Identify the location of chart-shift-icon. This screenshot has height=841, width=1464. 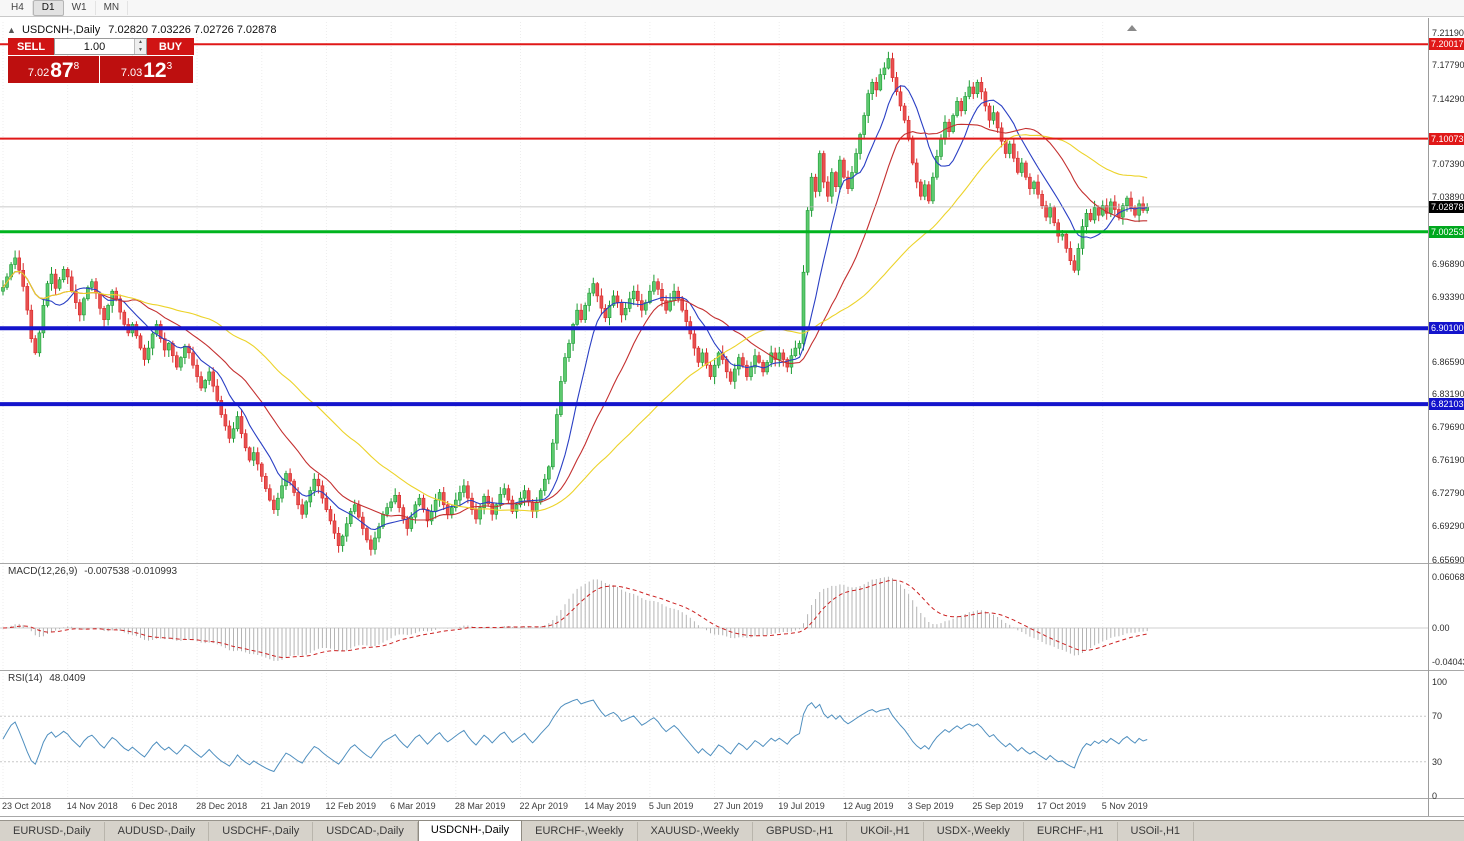
(1132, 28).